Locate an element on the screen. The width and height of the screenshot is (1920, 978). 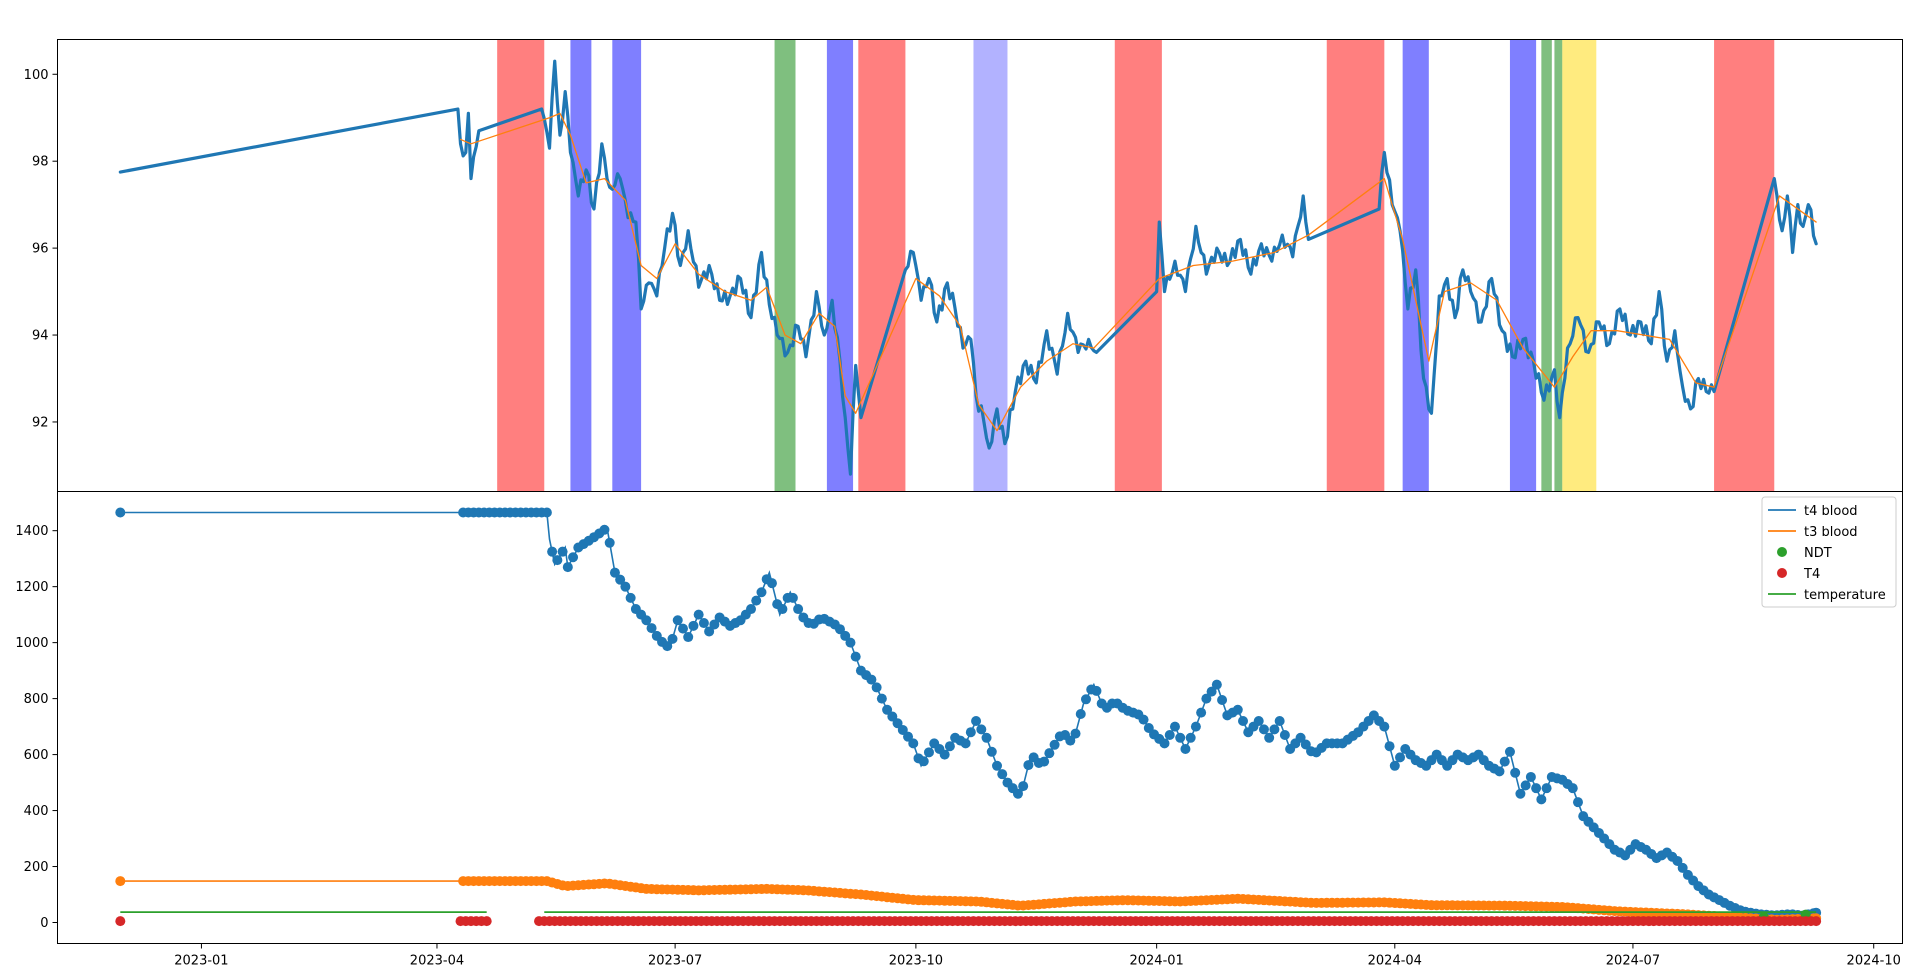
series-t4-point is located at coordinates (120, 921).